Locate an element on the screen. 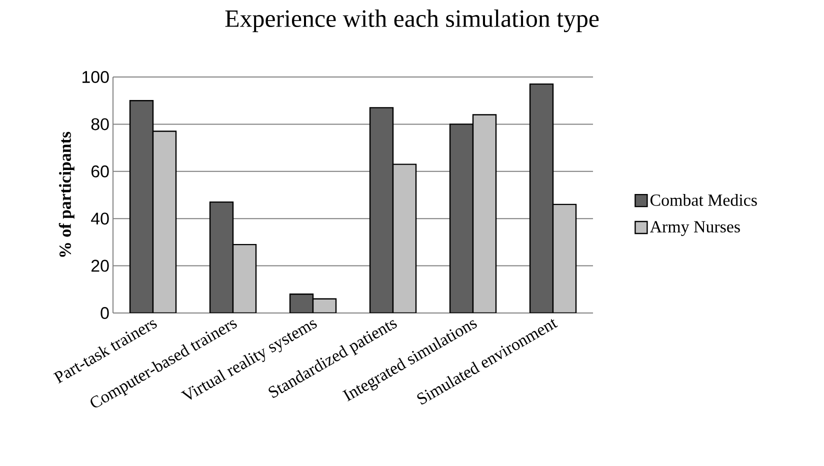 The image size is (824, 466). y-tick-label: 100 is located at coordinates (95, 77).